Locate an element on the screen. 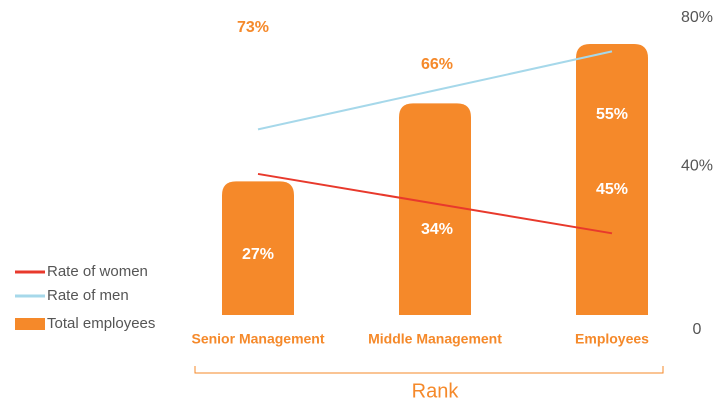  legend-swatch is located at coordinates (30, 324).